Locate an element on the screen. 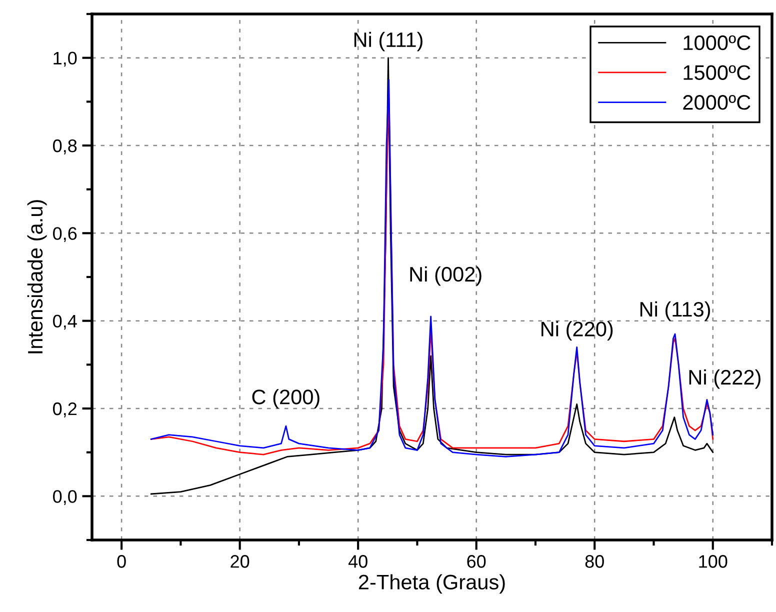 This screenshot has height=612, width=776. annotation: Ni (002) is located at coordinates (446, 276).